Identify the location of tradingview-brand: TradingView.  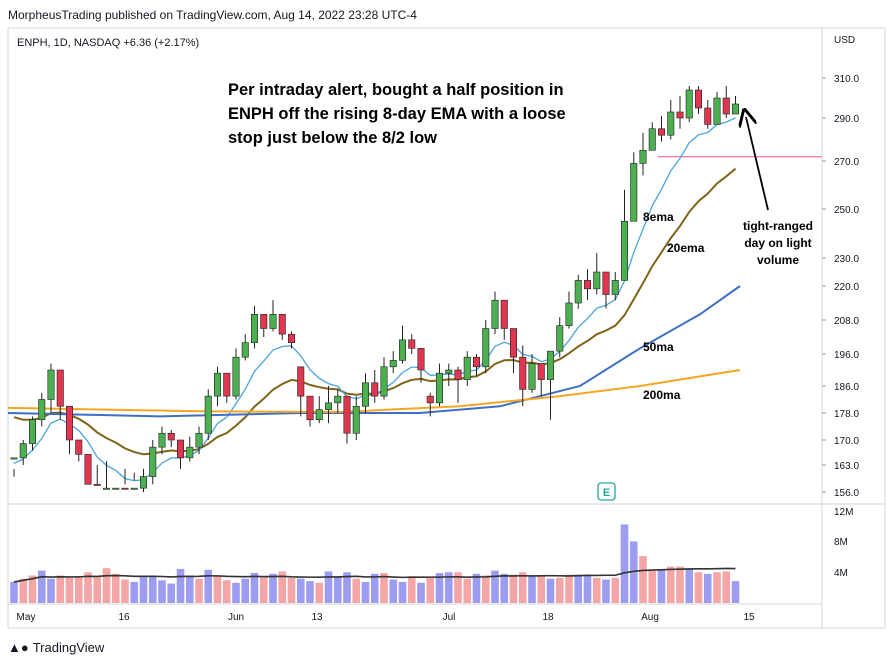
(68, 647).